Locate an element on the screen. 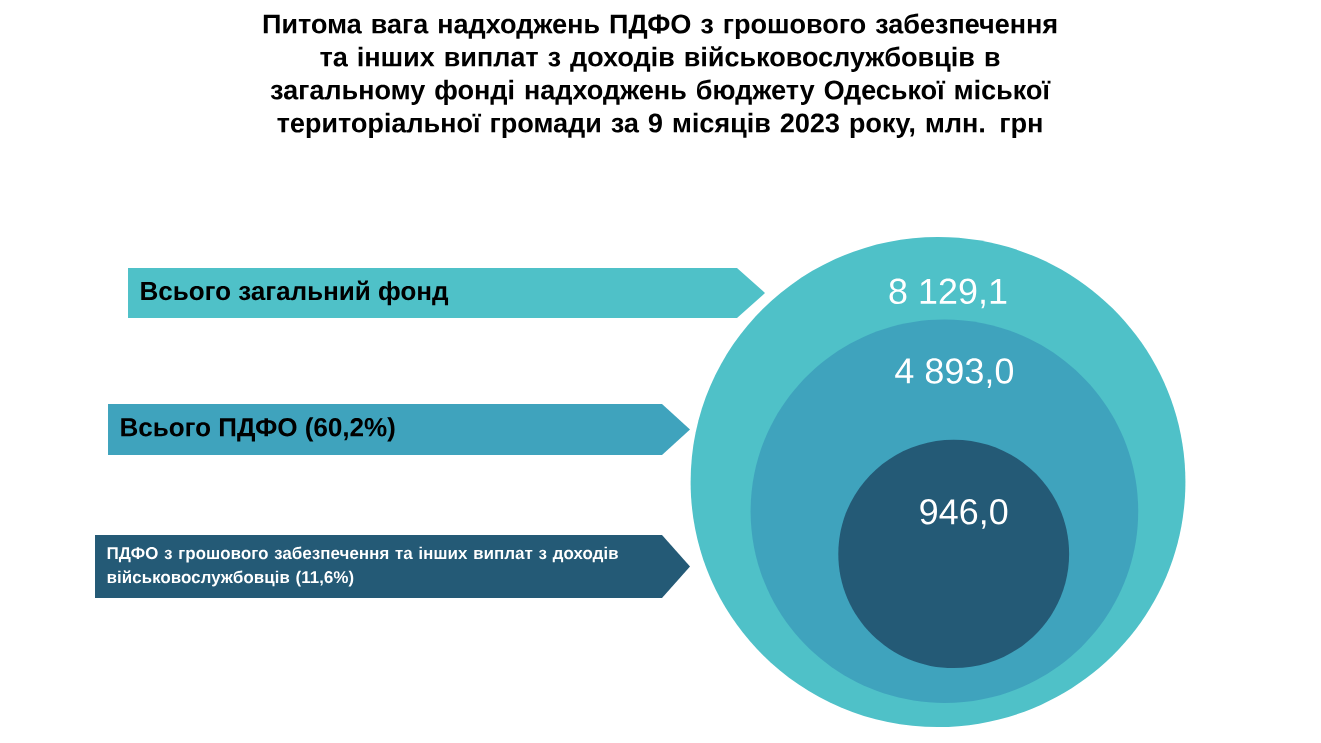  category-label: ПДФО з грошового забезпечення та інших виплат з доходів військовослужбовців (11,6%) is located at coordinates (362, 566).